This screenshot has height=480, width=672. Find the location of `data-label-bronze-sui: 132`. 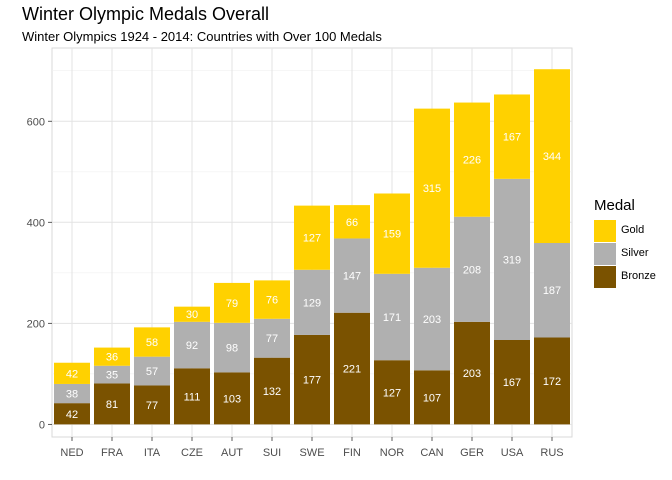

data-label-bronze-sui: 132 is located at coordinates (272, 392).